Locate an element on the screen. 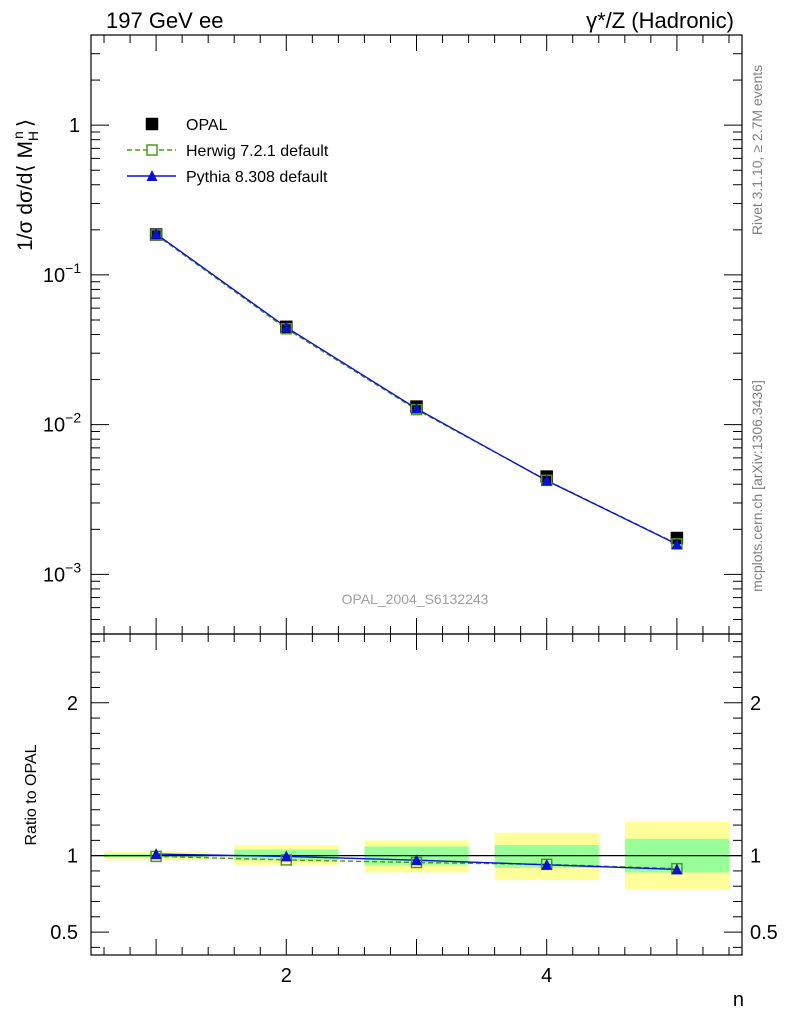 The image size is (786, 1024). legend-opal-marker is located at coordinates (152, 124).